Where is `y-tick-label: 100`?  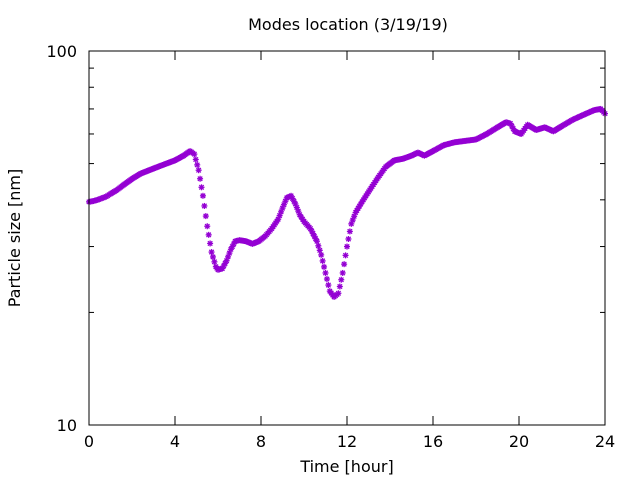 y-tick-label: 100 is located at coordinates (61, 51).